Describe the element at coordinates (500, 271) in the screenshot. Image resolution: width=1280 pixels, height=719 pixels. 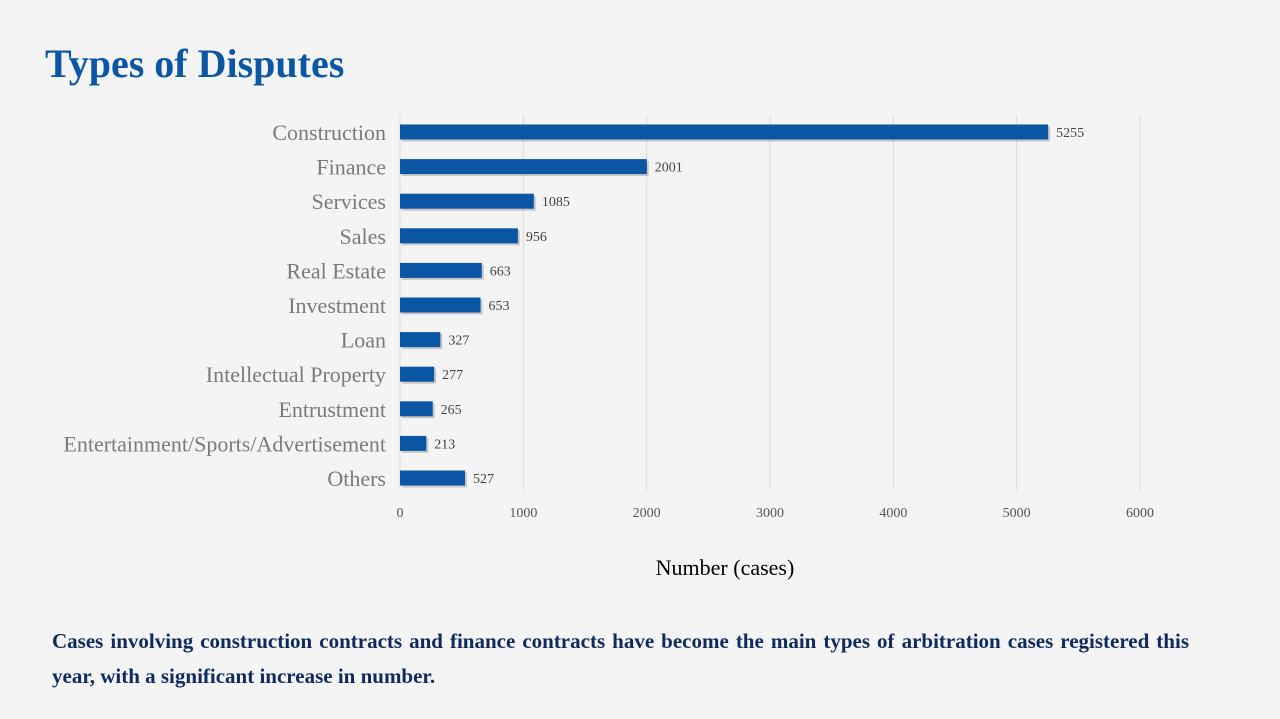
I see `data-label: 663` at that location.